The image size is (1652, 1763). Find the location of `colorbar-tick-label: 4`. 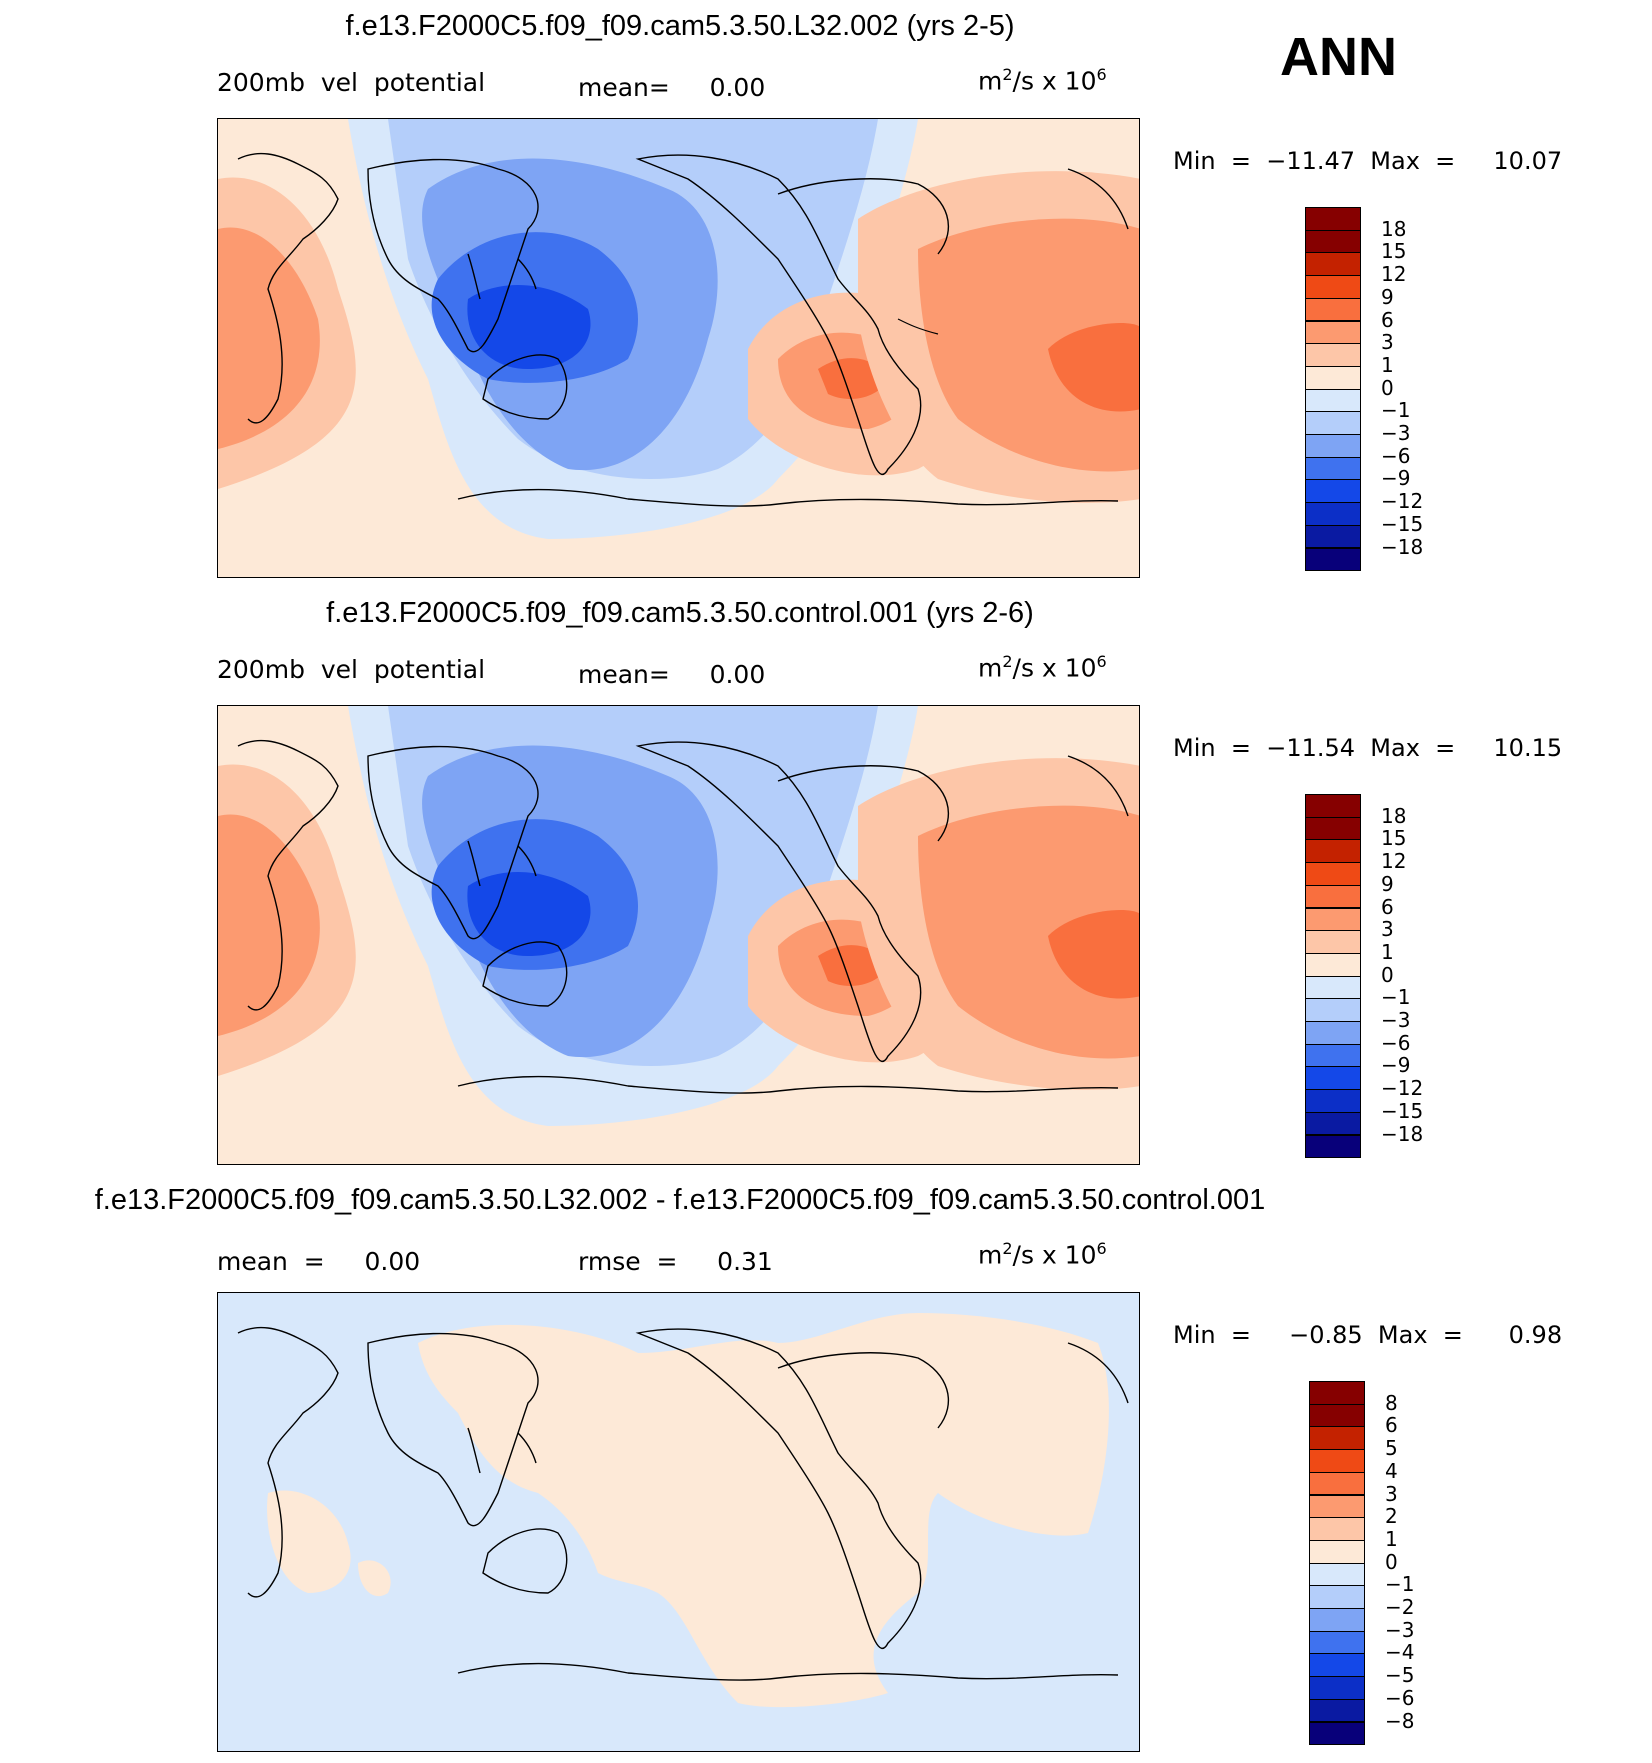

colorbar-tick-label: 4 is located at coordinates (1391, 1470).